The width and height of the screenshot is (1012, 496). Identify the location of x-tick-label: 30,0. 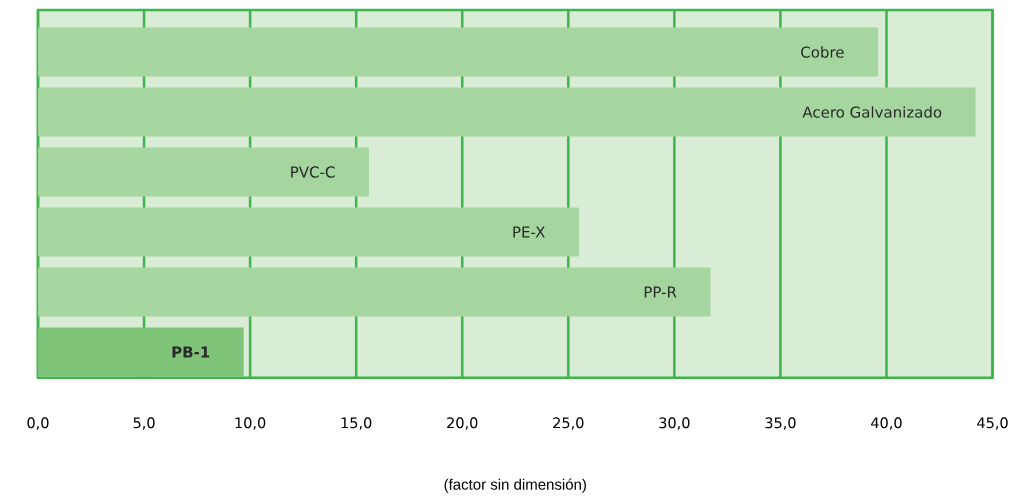
(674, 423).